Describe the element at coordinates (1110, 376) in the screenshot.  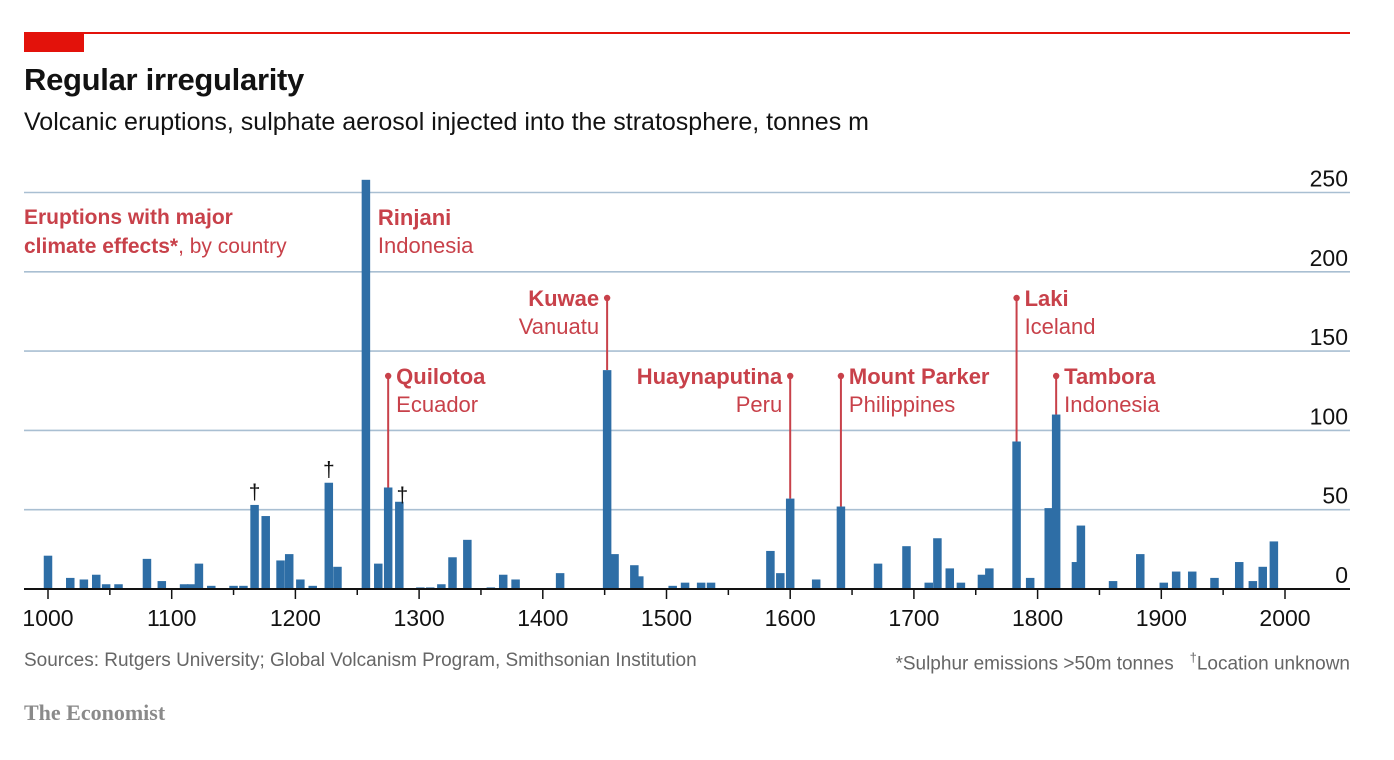
I see `annotation-volcano: Tambora` at that location.